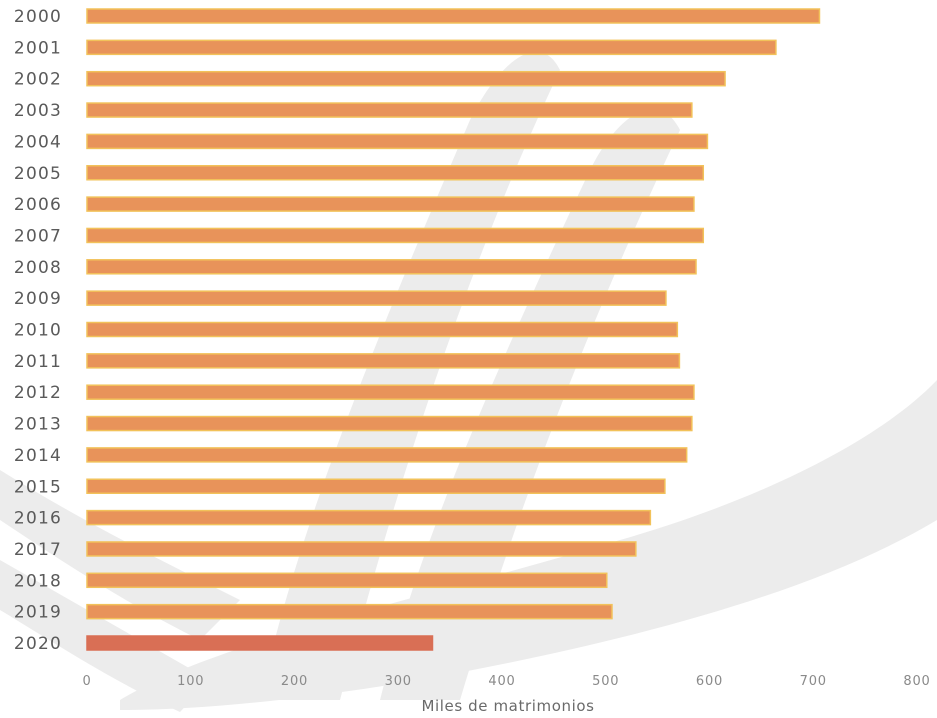 The height and width of the screenshot is (718, 937). What do you see at coordinates (391, 267) in the screenshot?
I see `bar-2008` at bounding box center [391, 267].